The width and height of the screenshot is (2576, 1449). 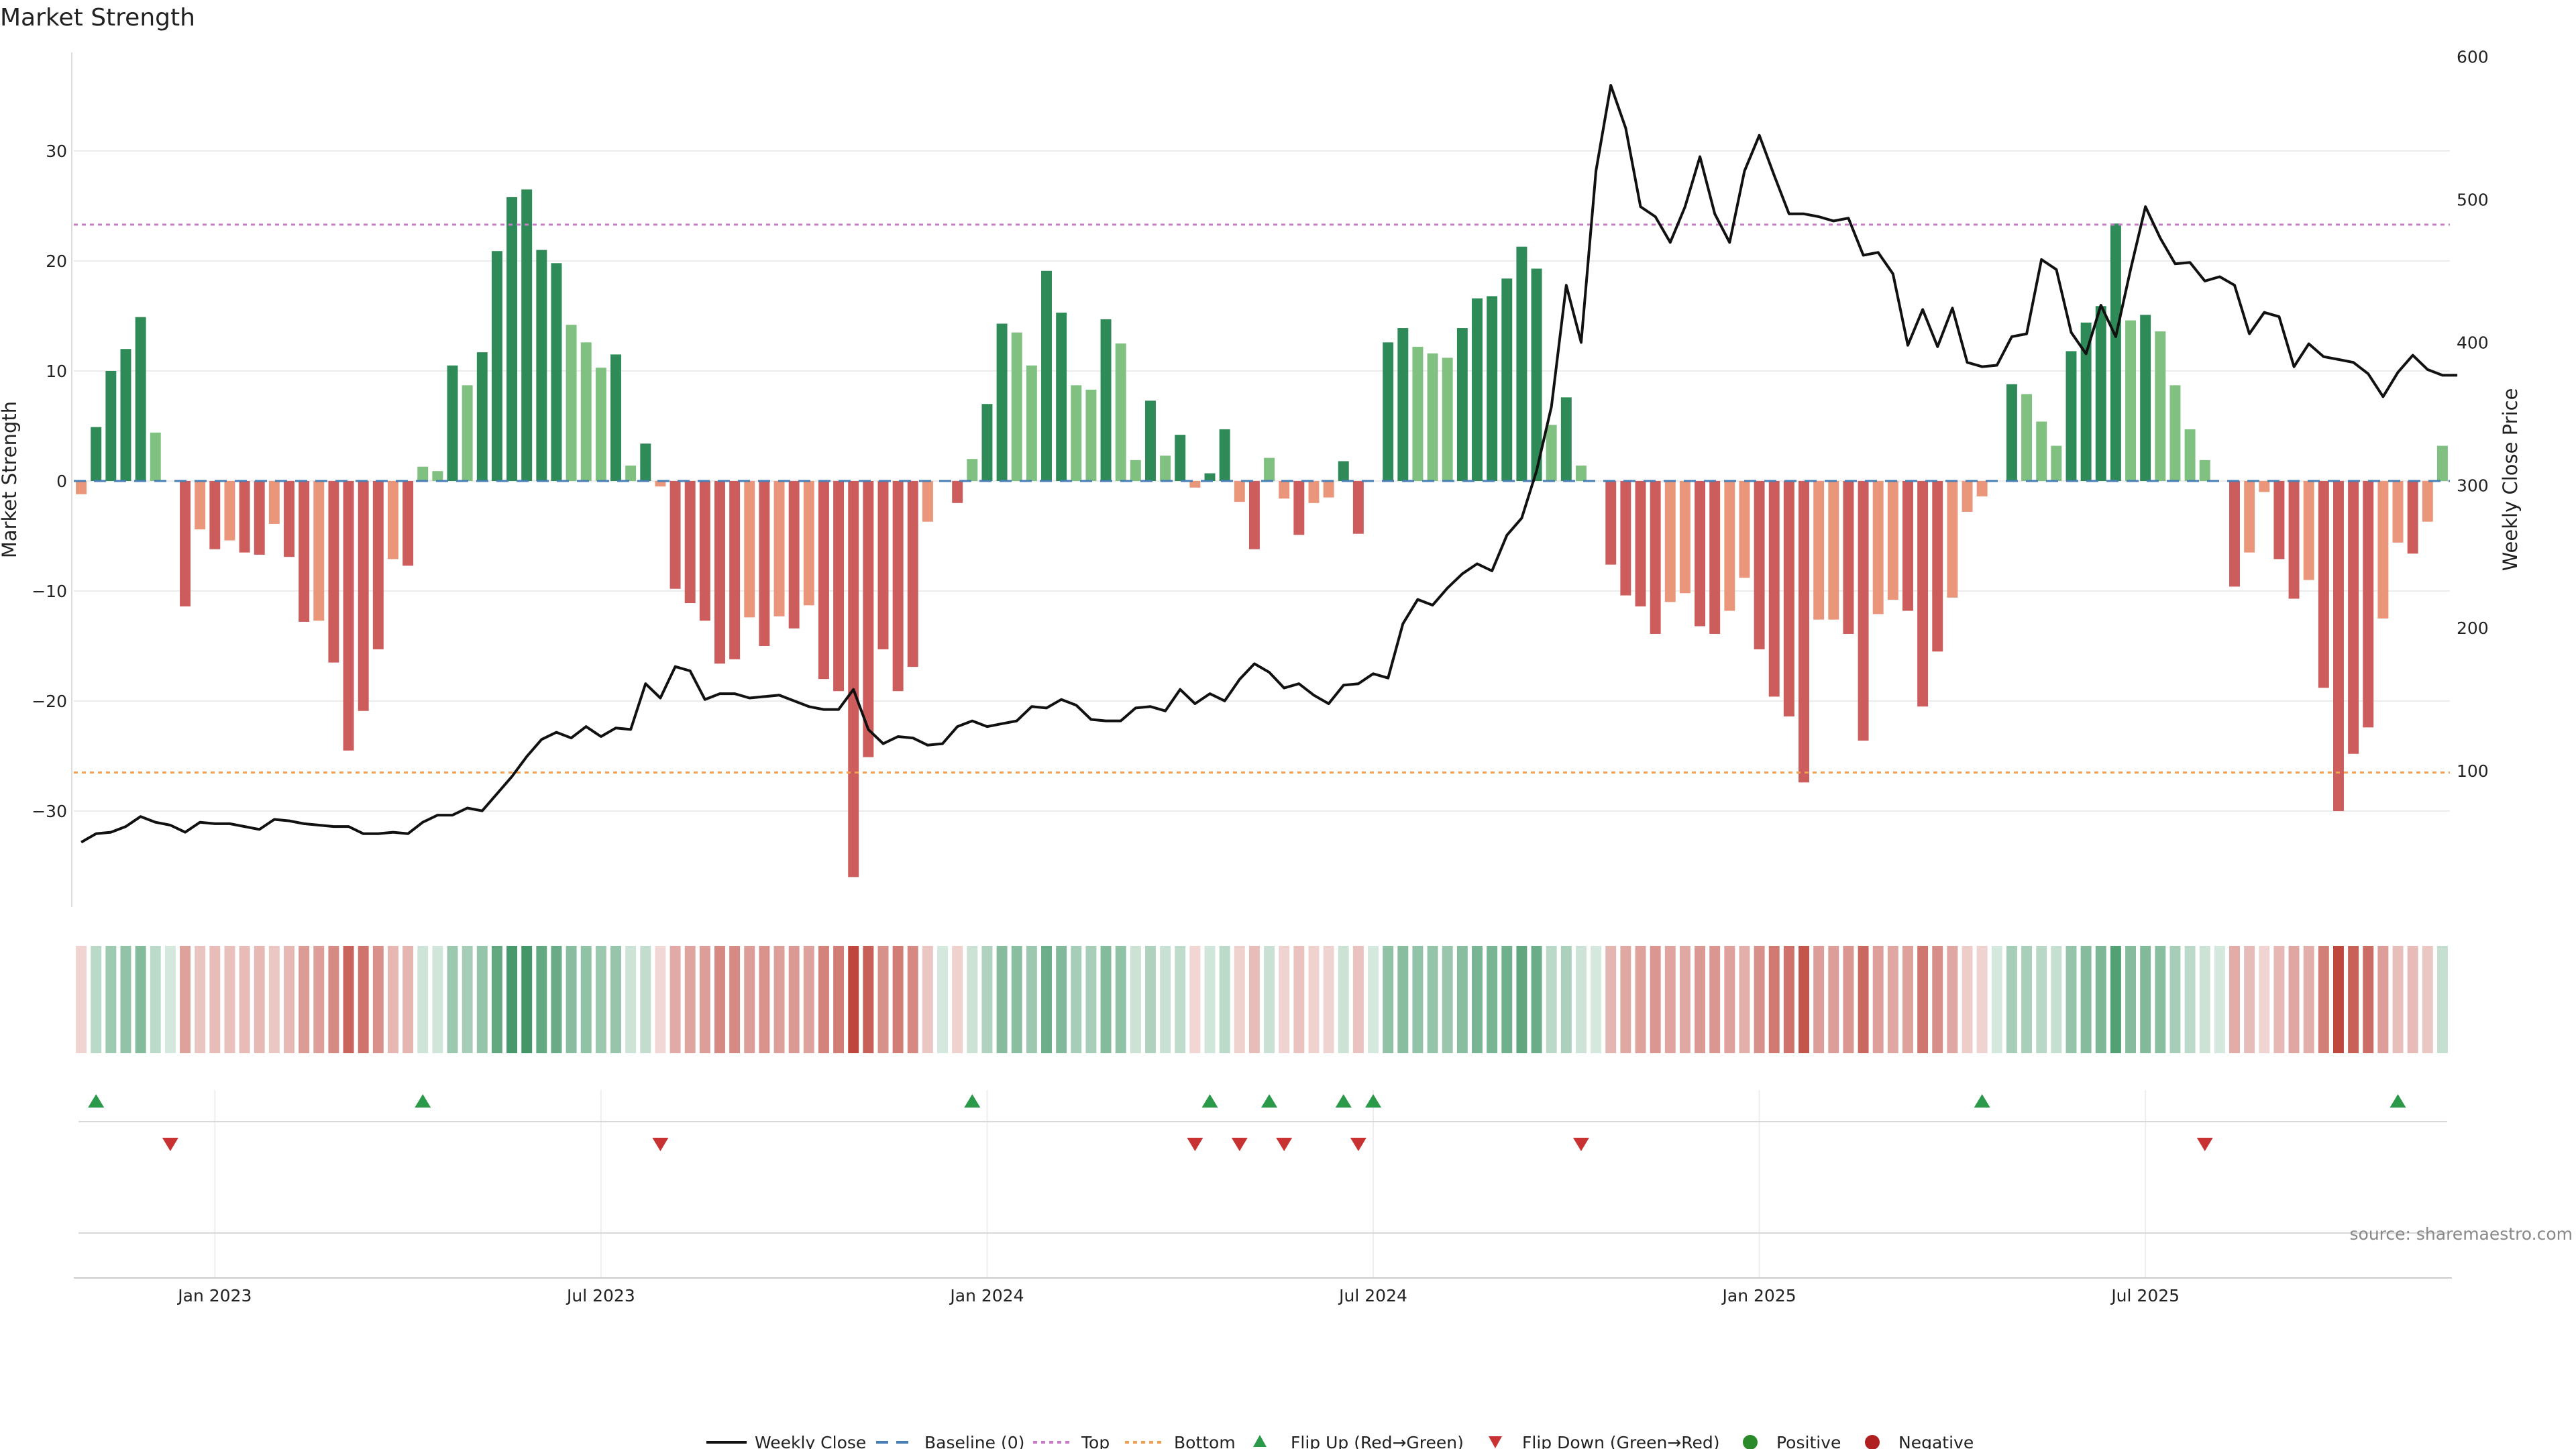 I want to click on left-tick-label: 10, so click(x=56, y=371).